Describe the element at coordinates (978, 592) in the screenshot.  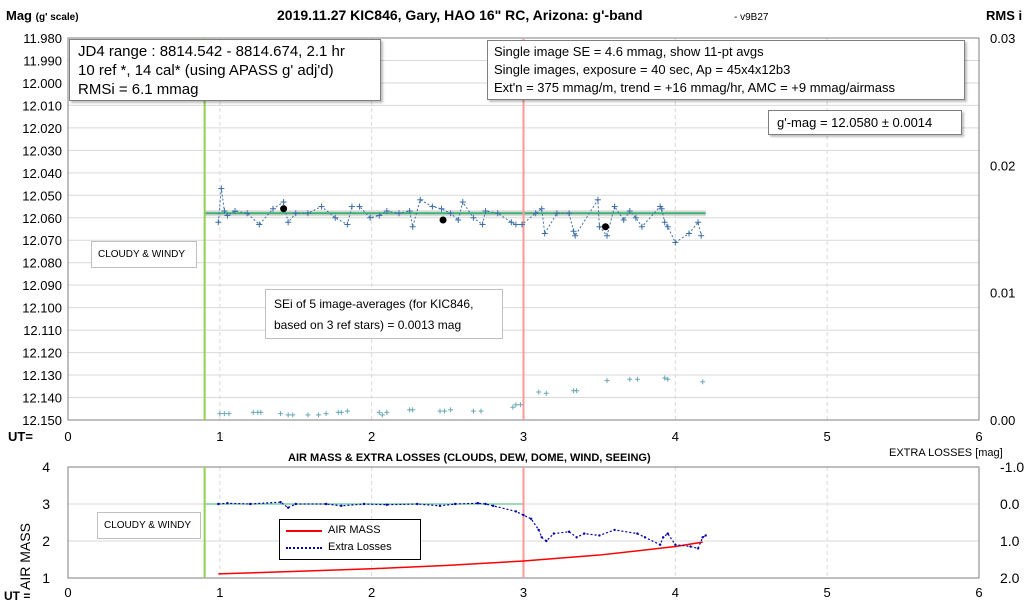
I see `lower-x-tick-label: 6` at that location.